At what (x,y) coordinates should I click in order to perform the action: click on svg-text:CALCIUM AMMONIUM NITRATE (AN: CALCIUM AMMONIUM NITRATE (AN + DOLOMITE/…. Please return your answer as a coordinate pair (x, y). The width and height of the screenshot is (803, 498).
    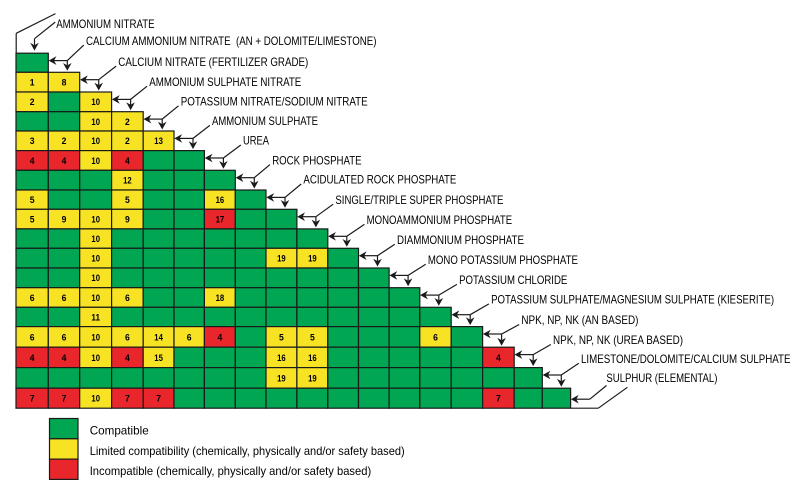
    Looking at the image, I should click on (231, 41).